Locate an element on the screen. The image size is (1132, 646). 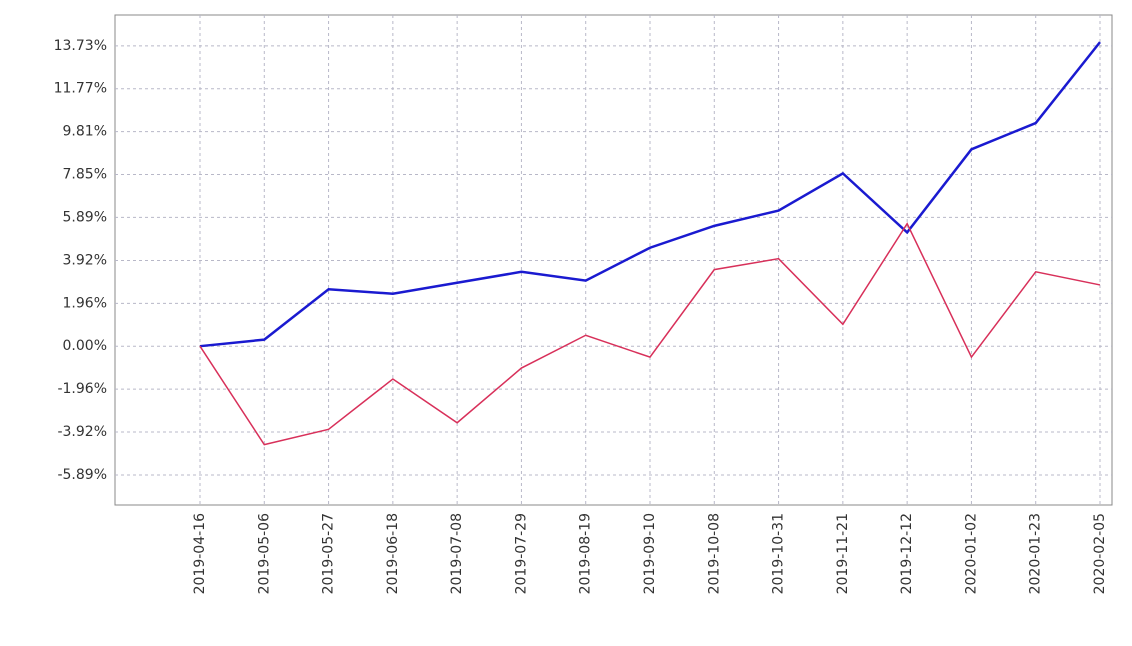
x-tick-label: 2019-07-29 is located at coordinates (521, 553).